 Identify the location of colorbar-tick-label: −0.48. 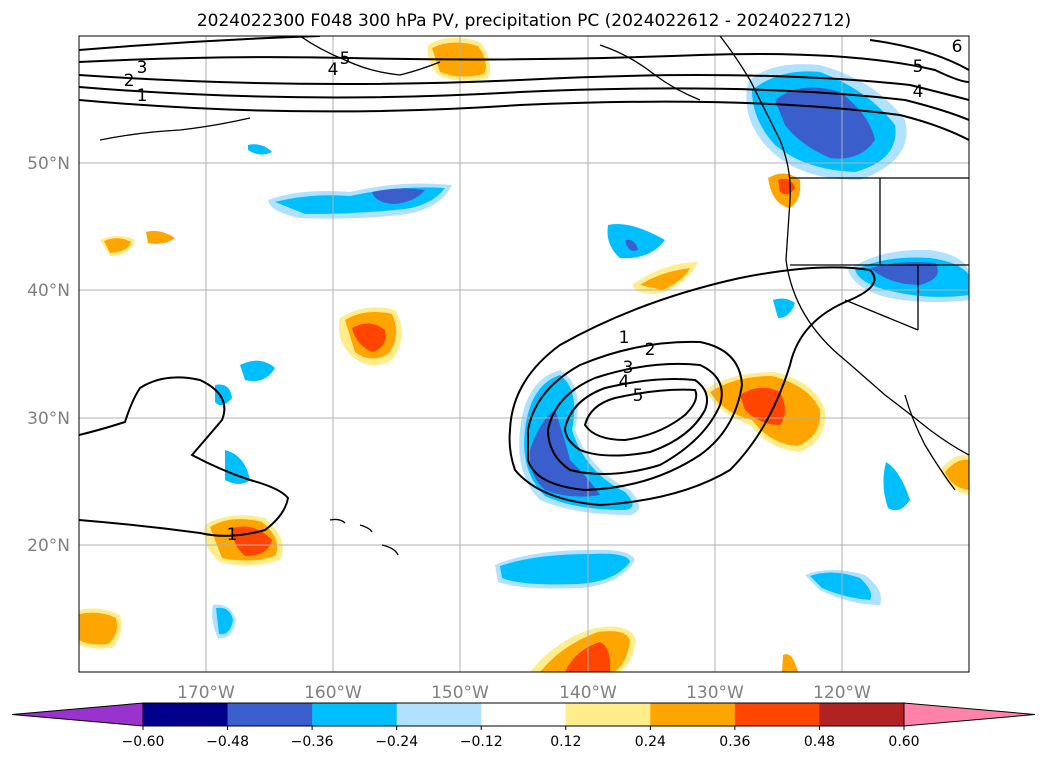
(227, 742).